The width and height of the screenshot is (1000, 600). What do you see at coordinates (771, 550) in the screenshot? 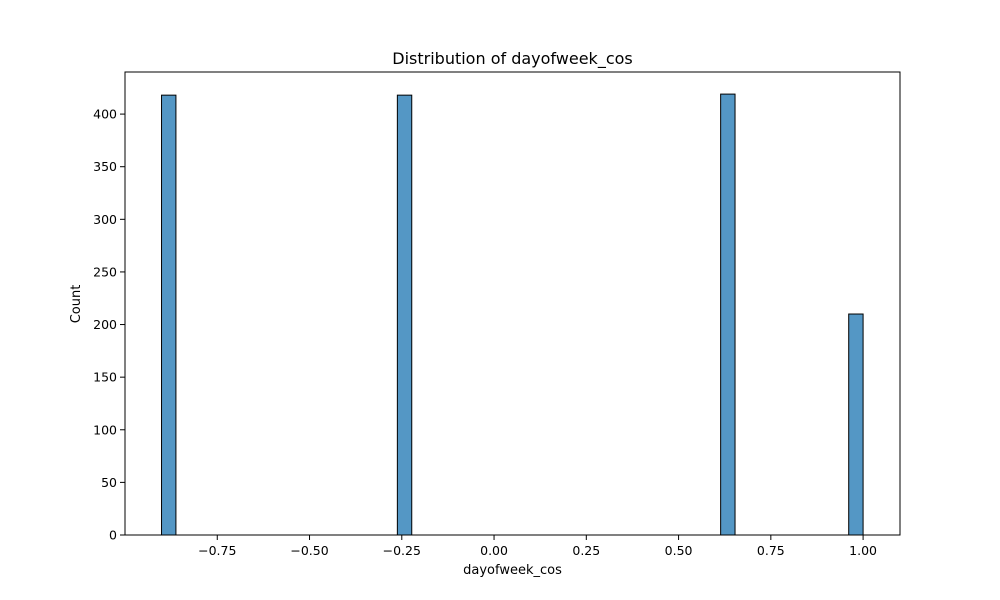
I see `x-tick-label: 0.75` at bounding box center [771, 550].